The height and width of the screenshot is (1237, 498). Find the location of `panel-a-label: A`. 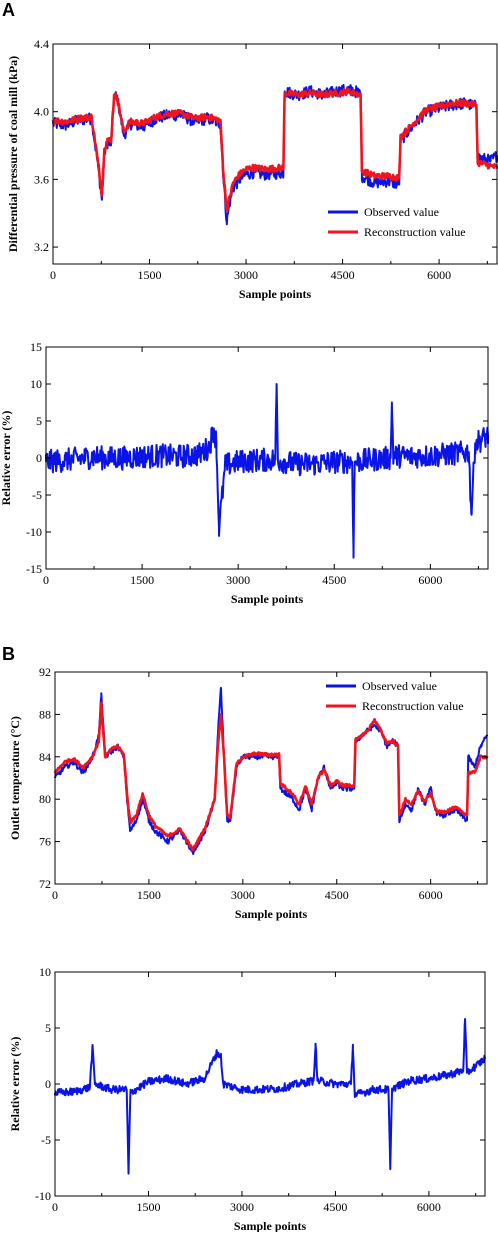

panel-a-label: A is located at coordinates (8, 10).